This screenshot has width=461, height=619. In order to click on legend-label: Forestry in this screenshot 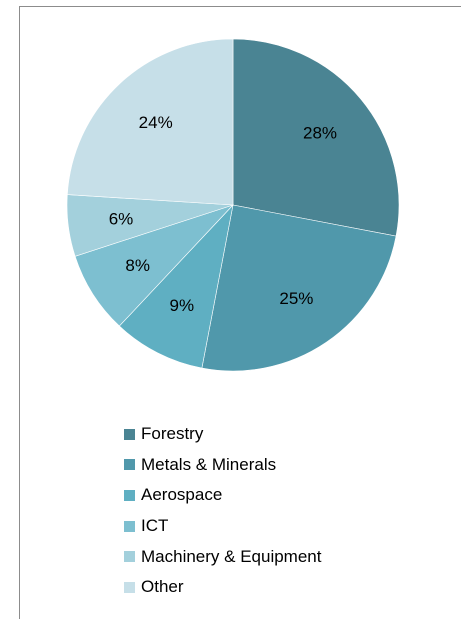, I will do `click(172, 434)`.